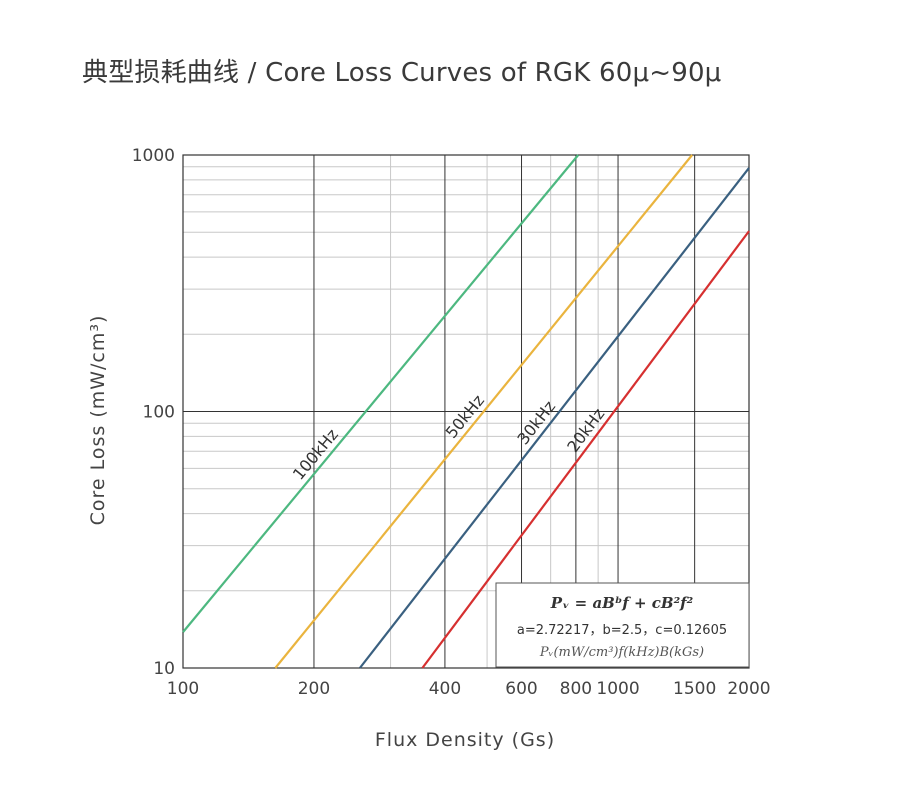  Describe the element at coordinates (314, 689) in the screenshot. I see `x-tick-label: 200` at that location.